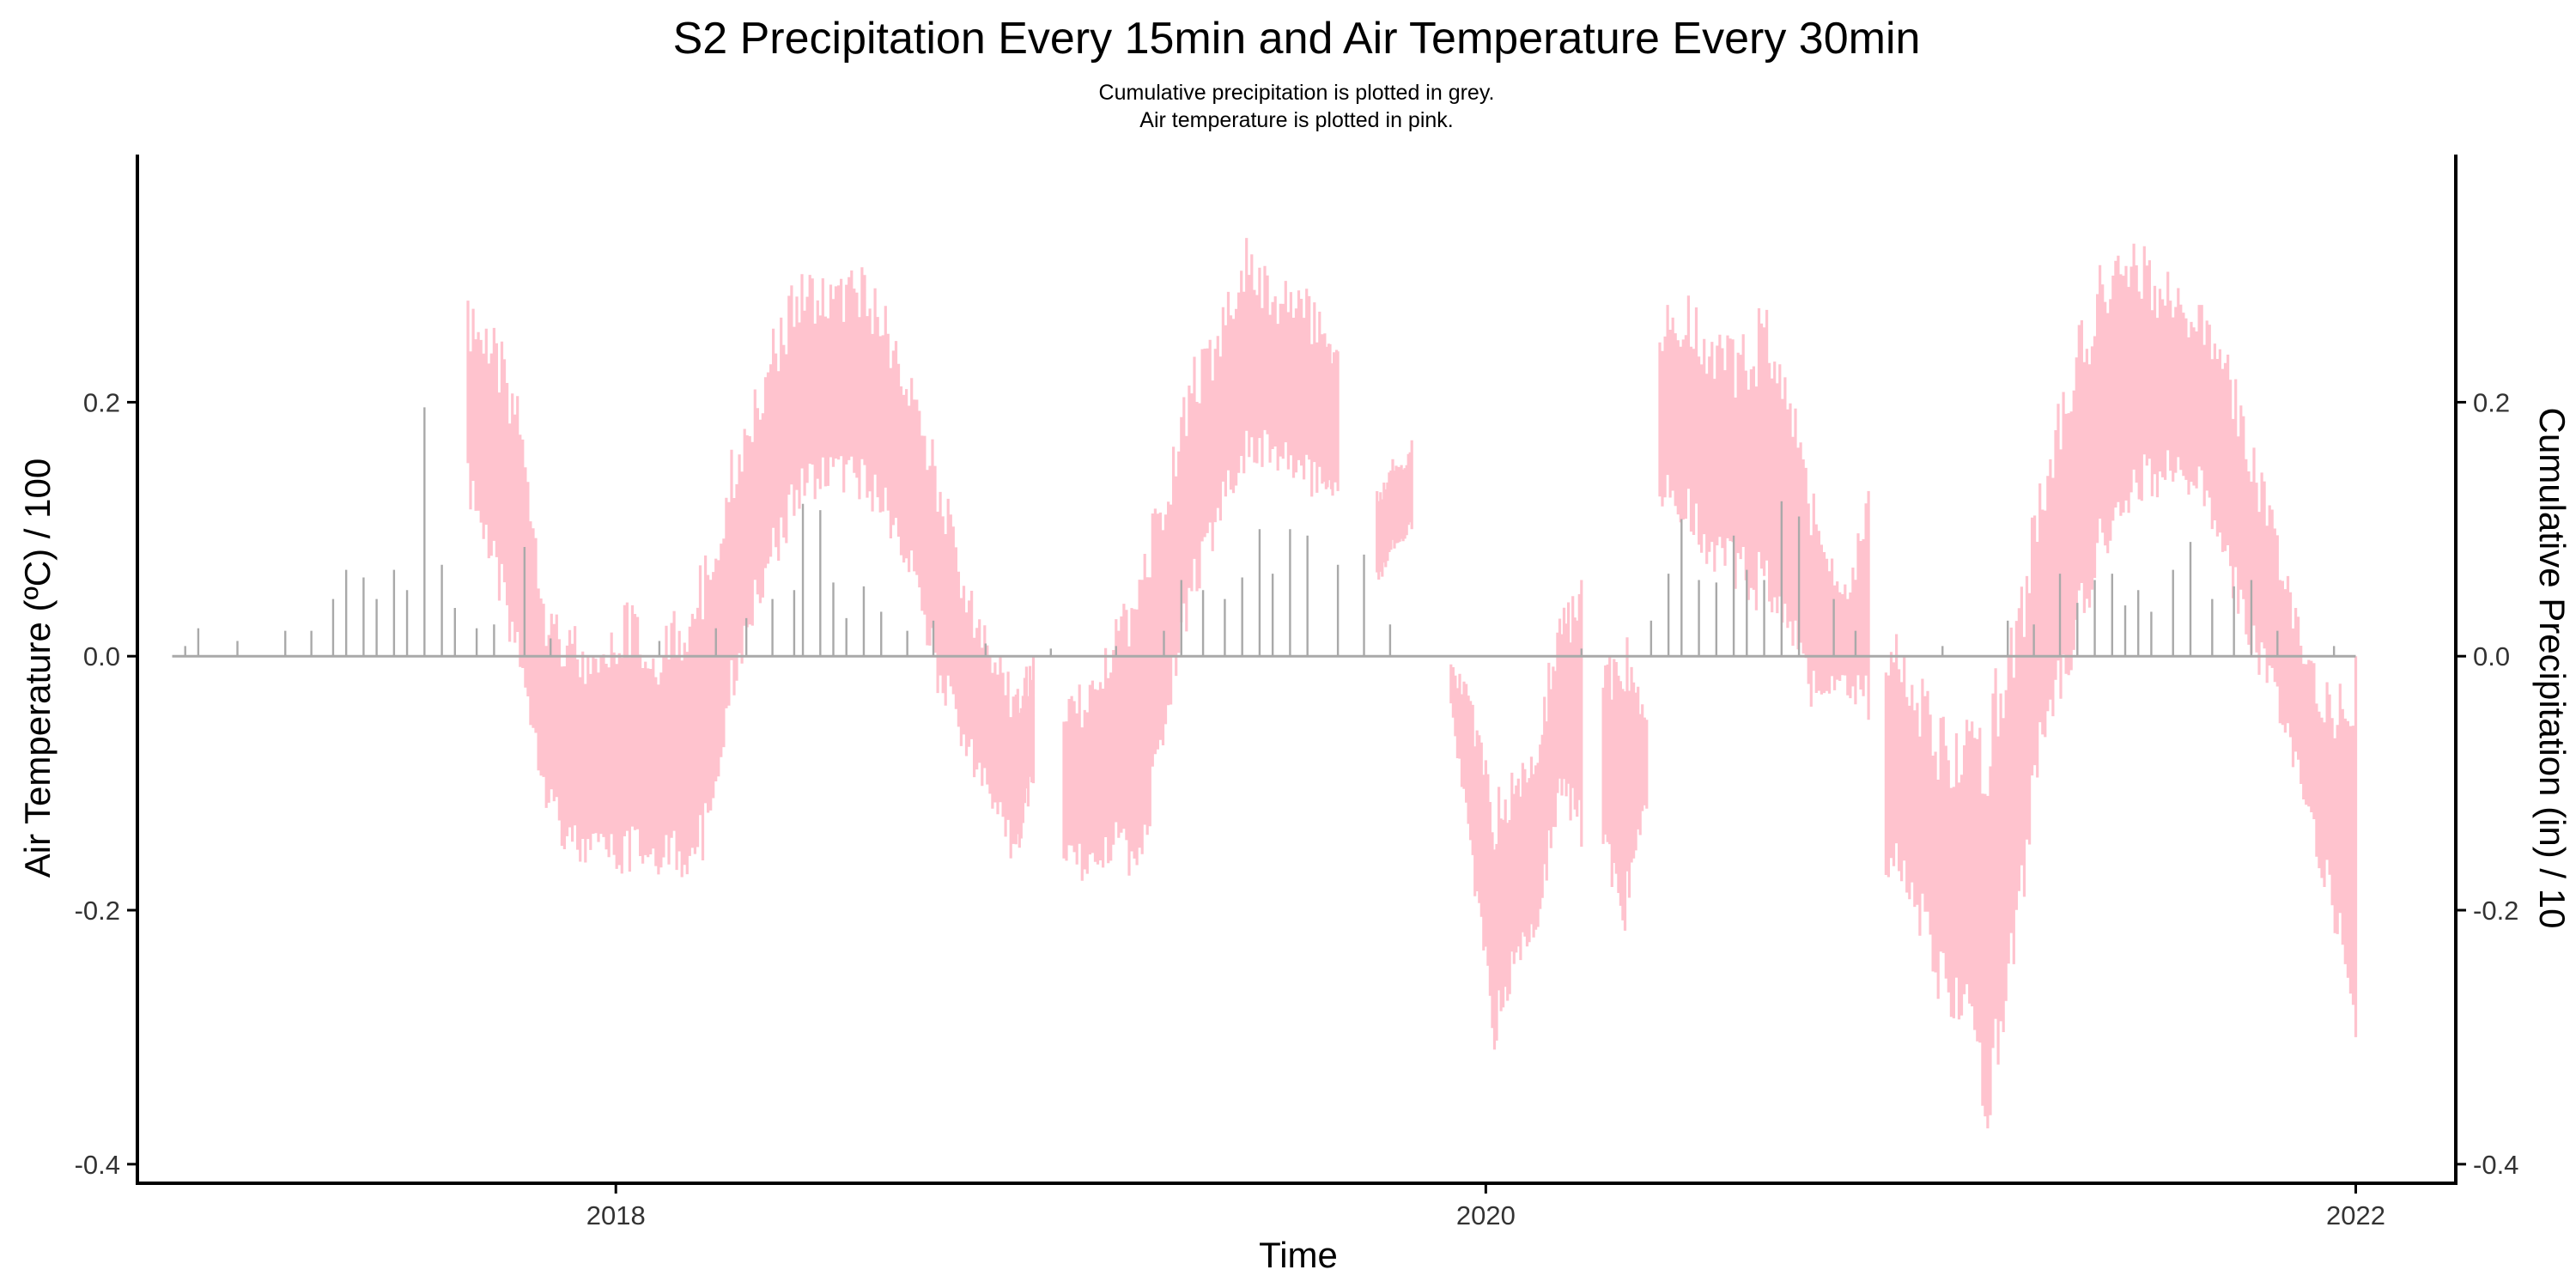 This screenshot has width=2576, height=1288. I want to click on y-tick-label: 0.0, so click(101, 656).